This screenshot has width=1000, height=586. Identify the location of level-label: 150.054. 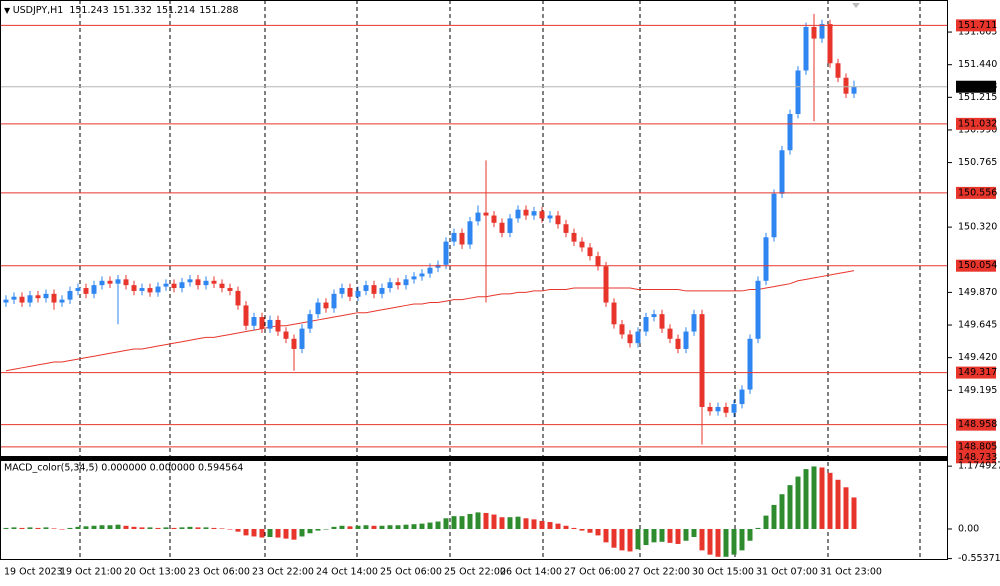
(977, 265).